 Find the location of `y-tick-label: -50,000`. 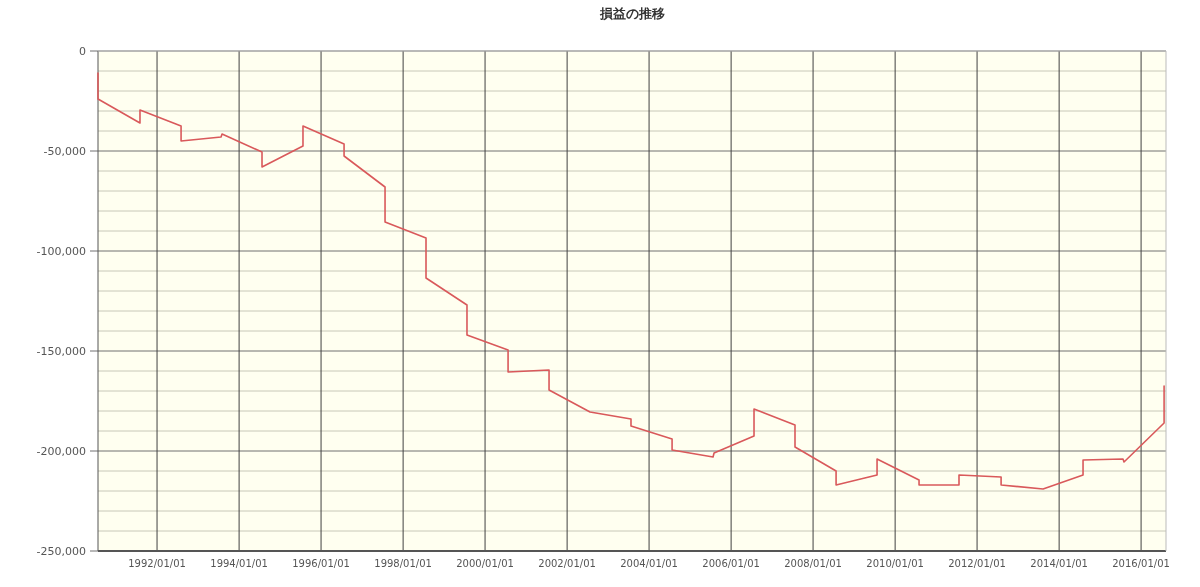

y-tick-label: -50,000 is located at coordinates (64, 151).